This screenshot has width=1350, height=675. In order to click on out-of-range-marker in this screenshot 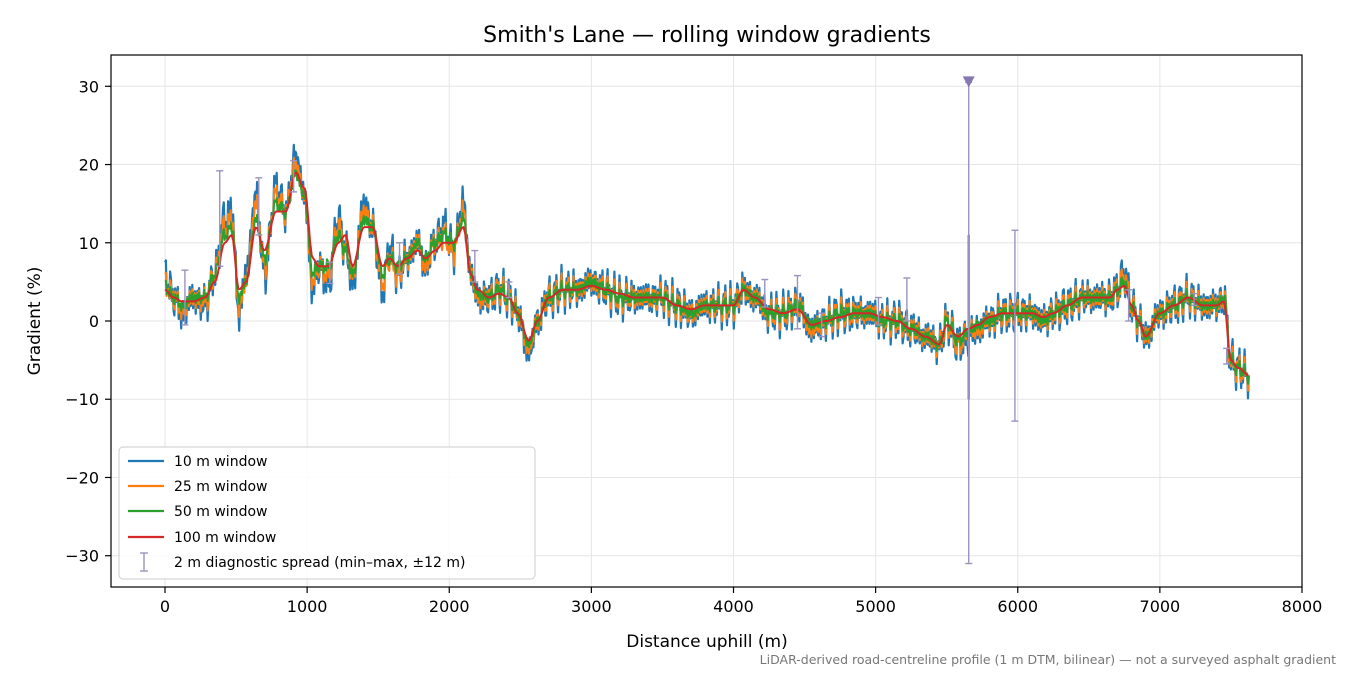, I will do `click(968, 82)`.